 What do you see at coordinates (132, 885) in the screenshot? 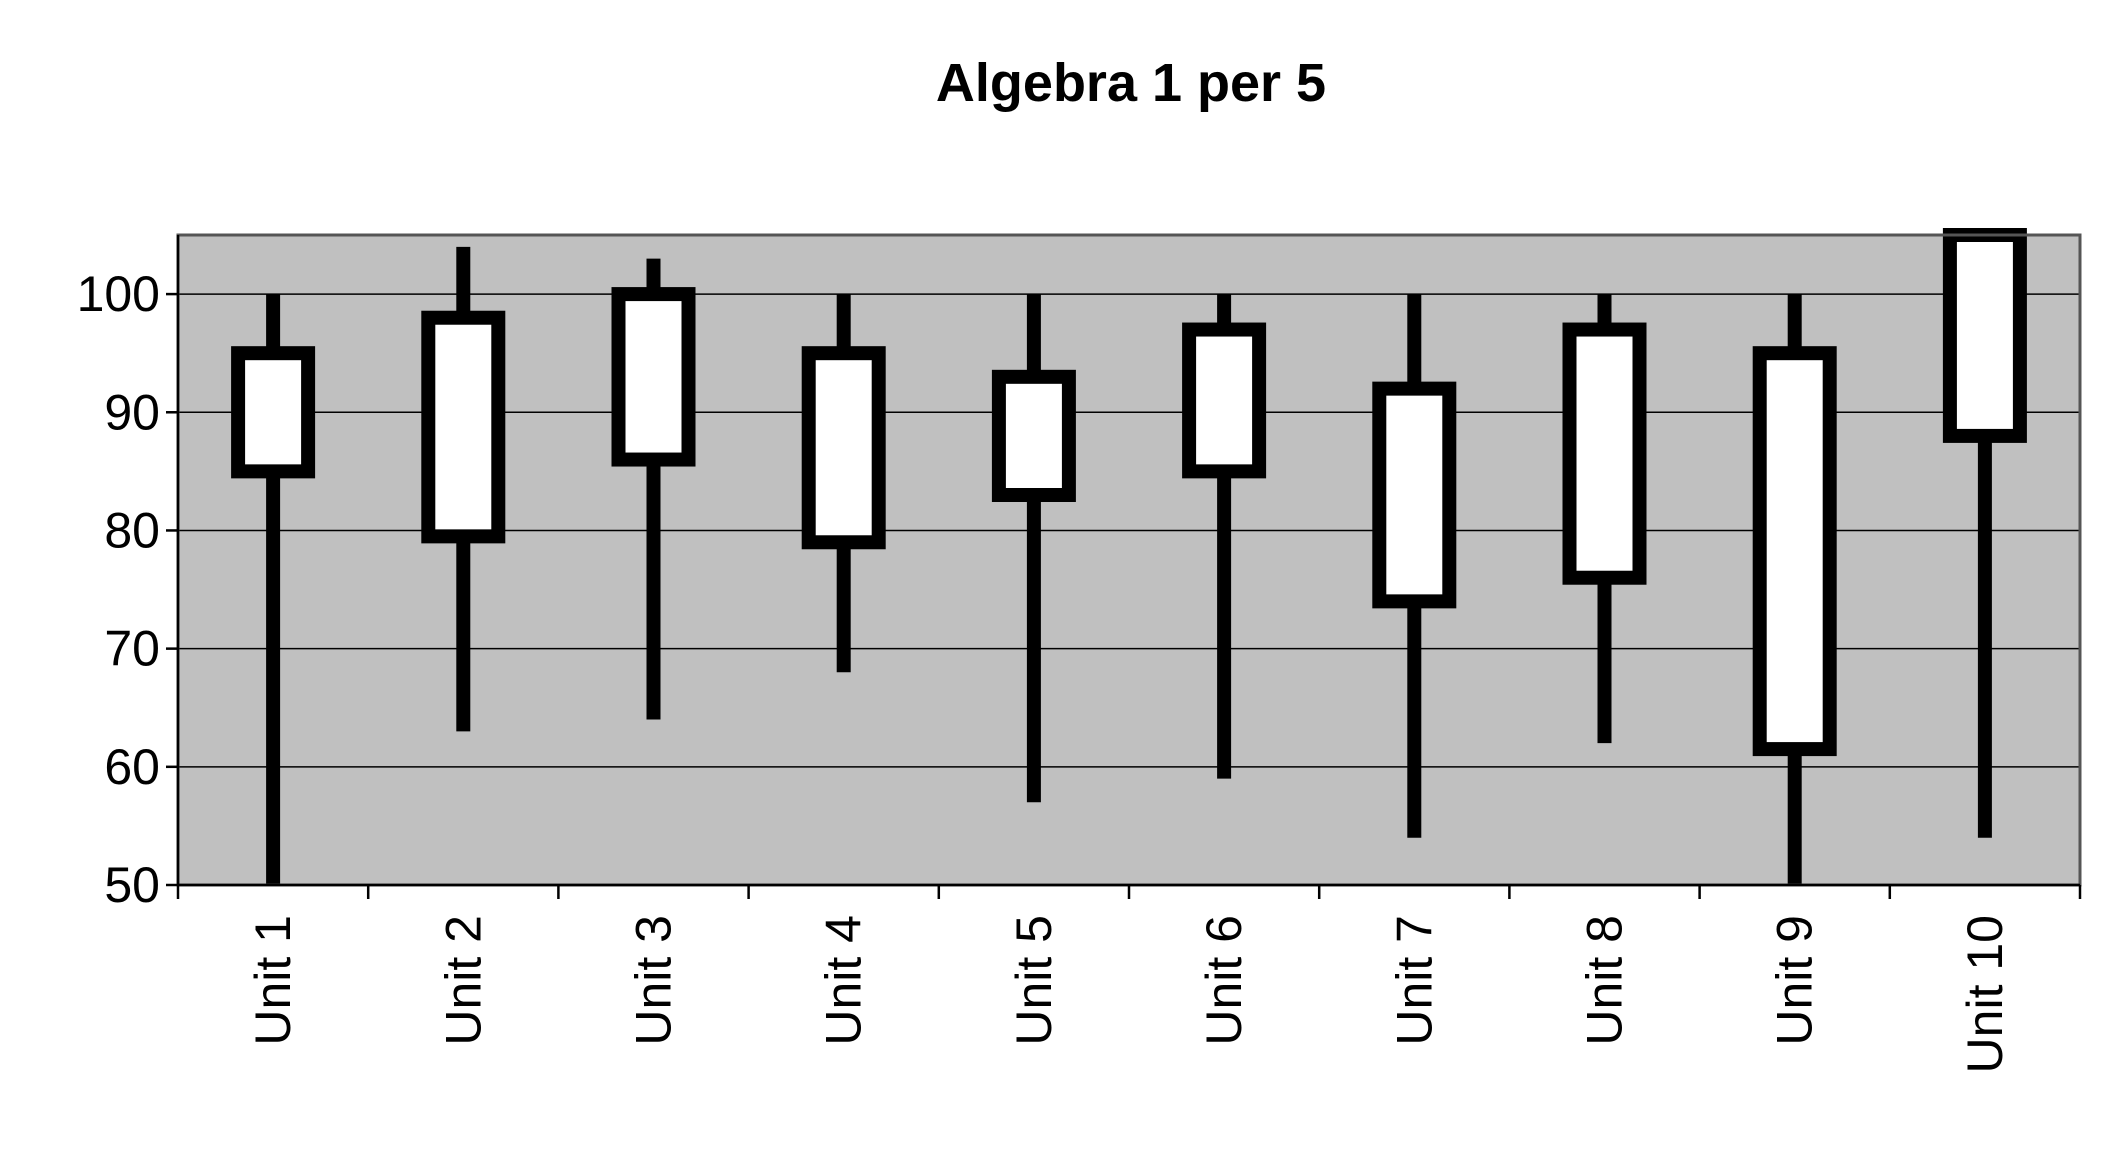
I see `y-tick-label-50: 50` at bounding box center [132, 885].